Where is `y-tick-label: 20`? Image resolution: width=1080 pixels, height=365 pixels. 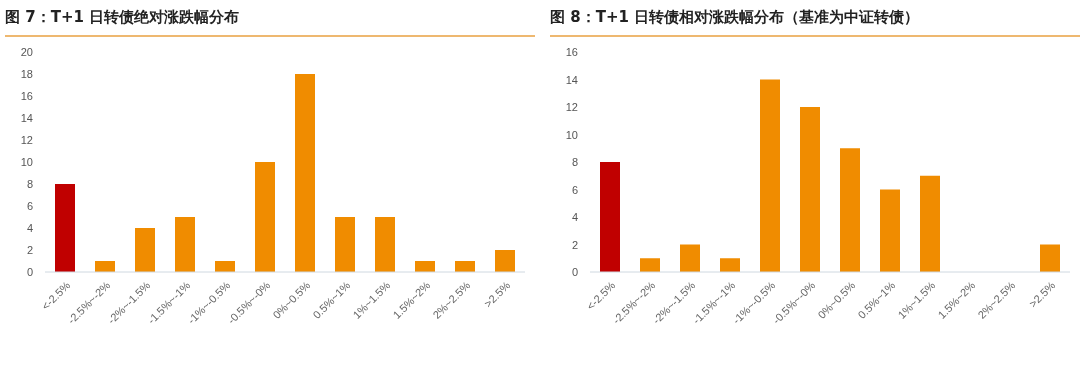 y-tick-label: 20 is located at coordinates (26, 52).